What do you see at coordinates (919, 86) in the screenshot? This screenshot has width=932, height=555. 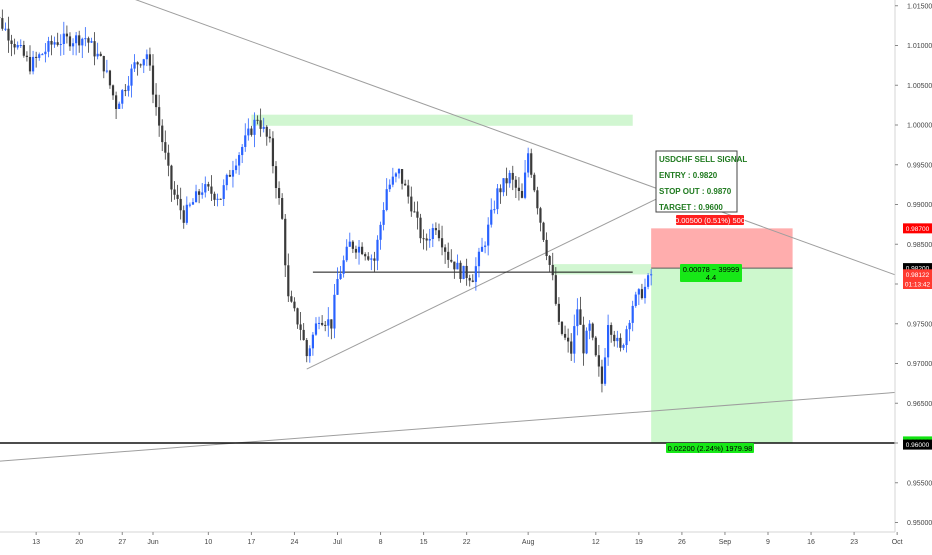 I see `y-tick-label: 1.00500` at bounding box center [919, 86].